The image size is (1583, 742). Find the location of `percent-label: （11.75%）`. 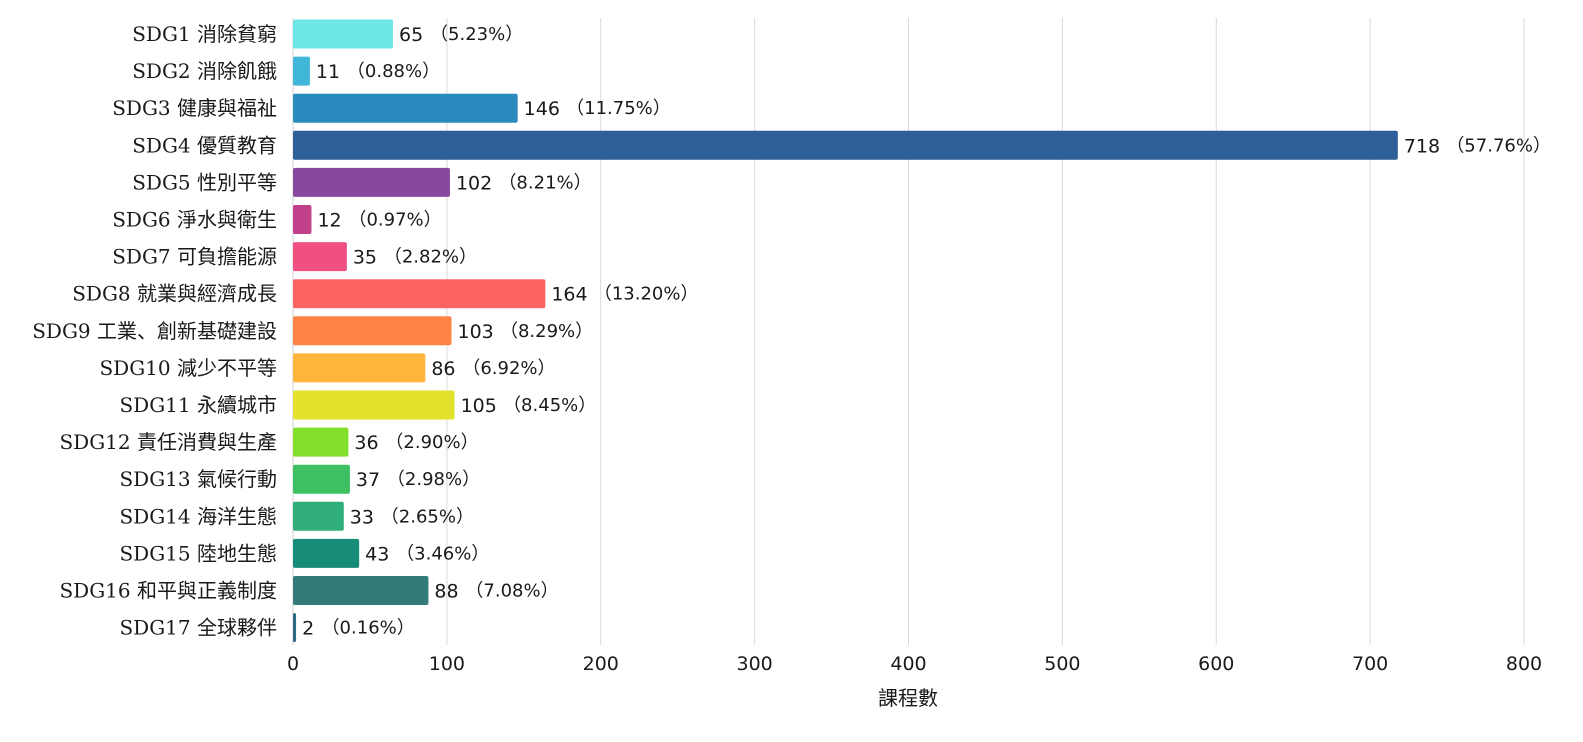

percent-label: （11.75%） is located at coordinates (618, 108).